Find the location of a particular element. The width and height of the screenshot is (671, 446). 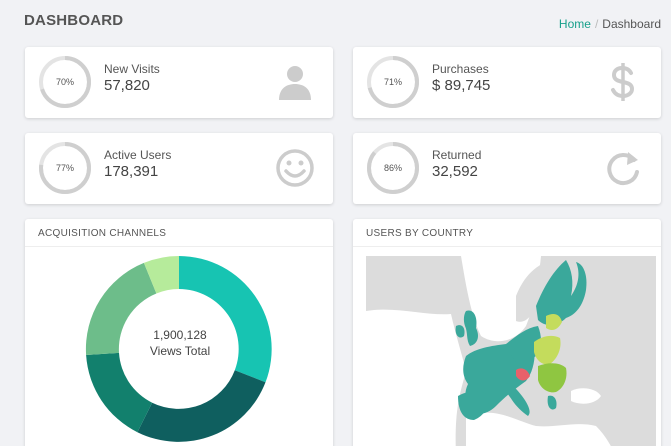

map-central-europe is located at coordinates (523, 344).